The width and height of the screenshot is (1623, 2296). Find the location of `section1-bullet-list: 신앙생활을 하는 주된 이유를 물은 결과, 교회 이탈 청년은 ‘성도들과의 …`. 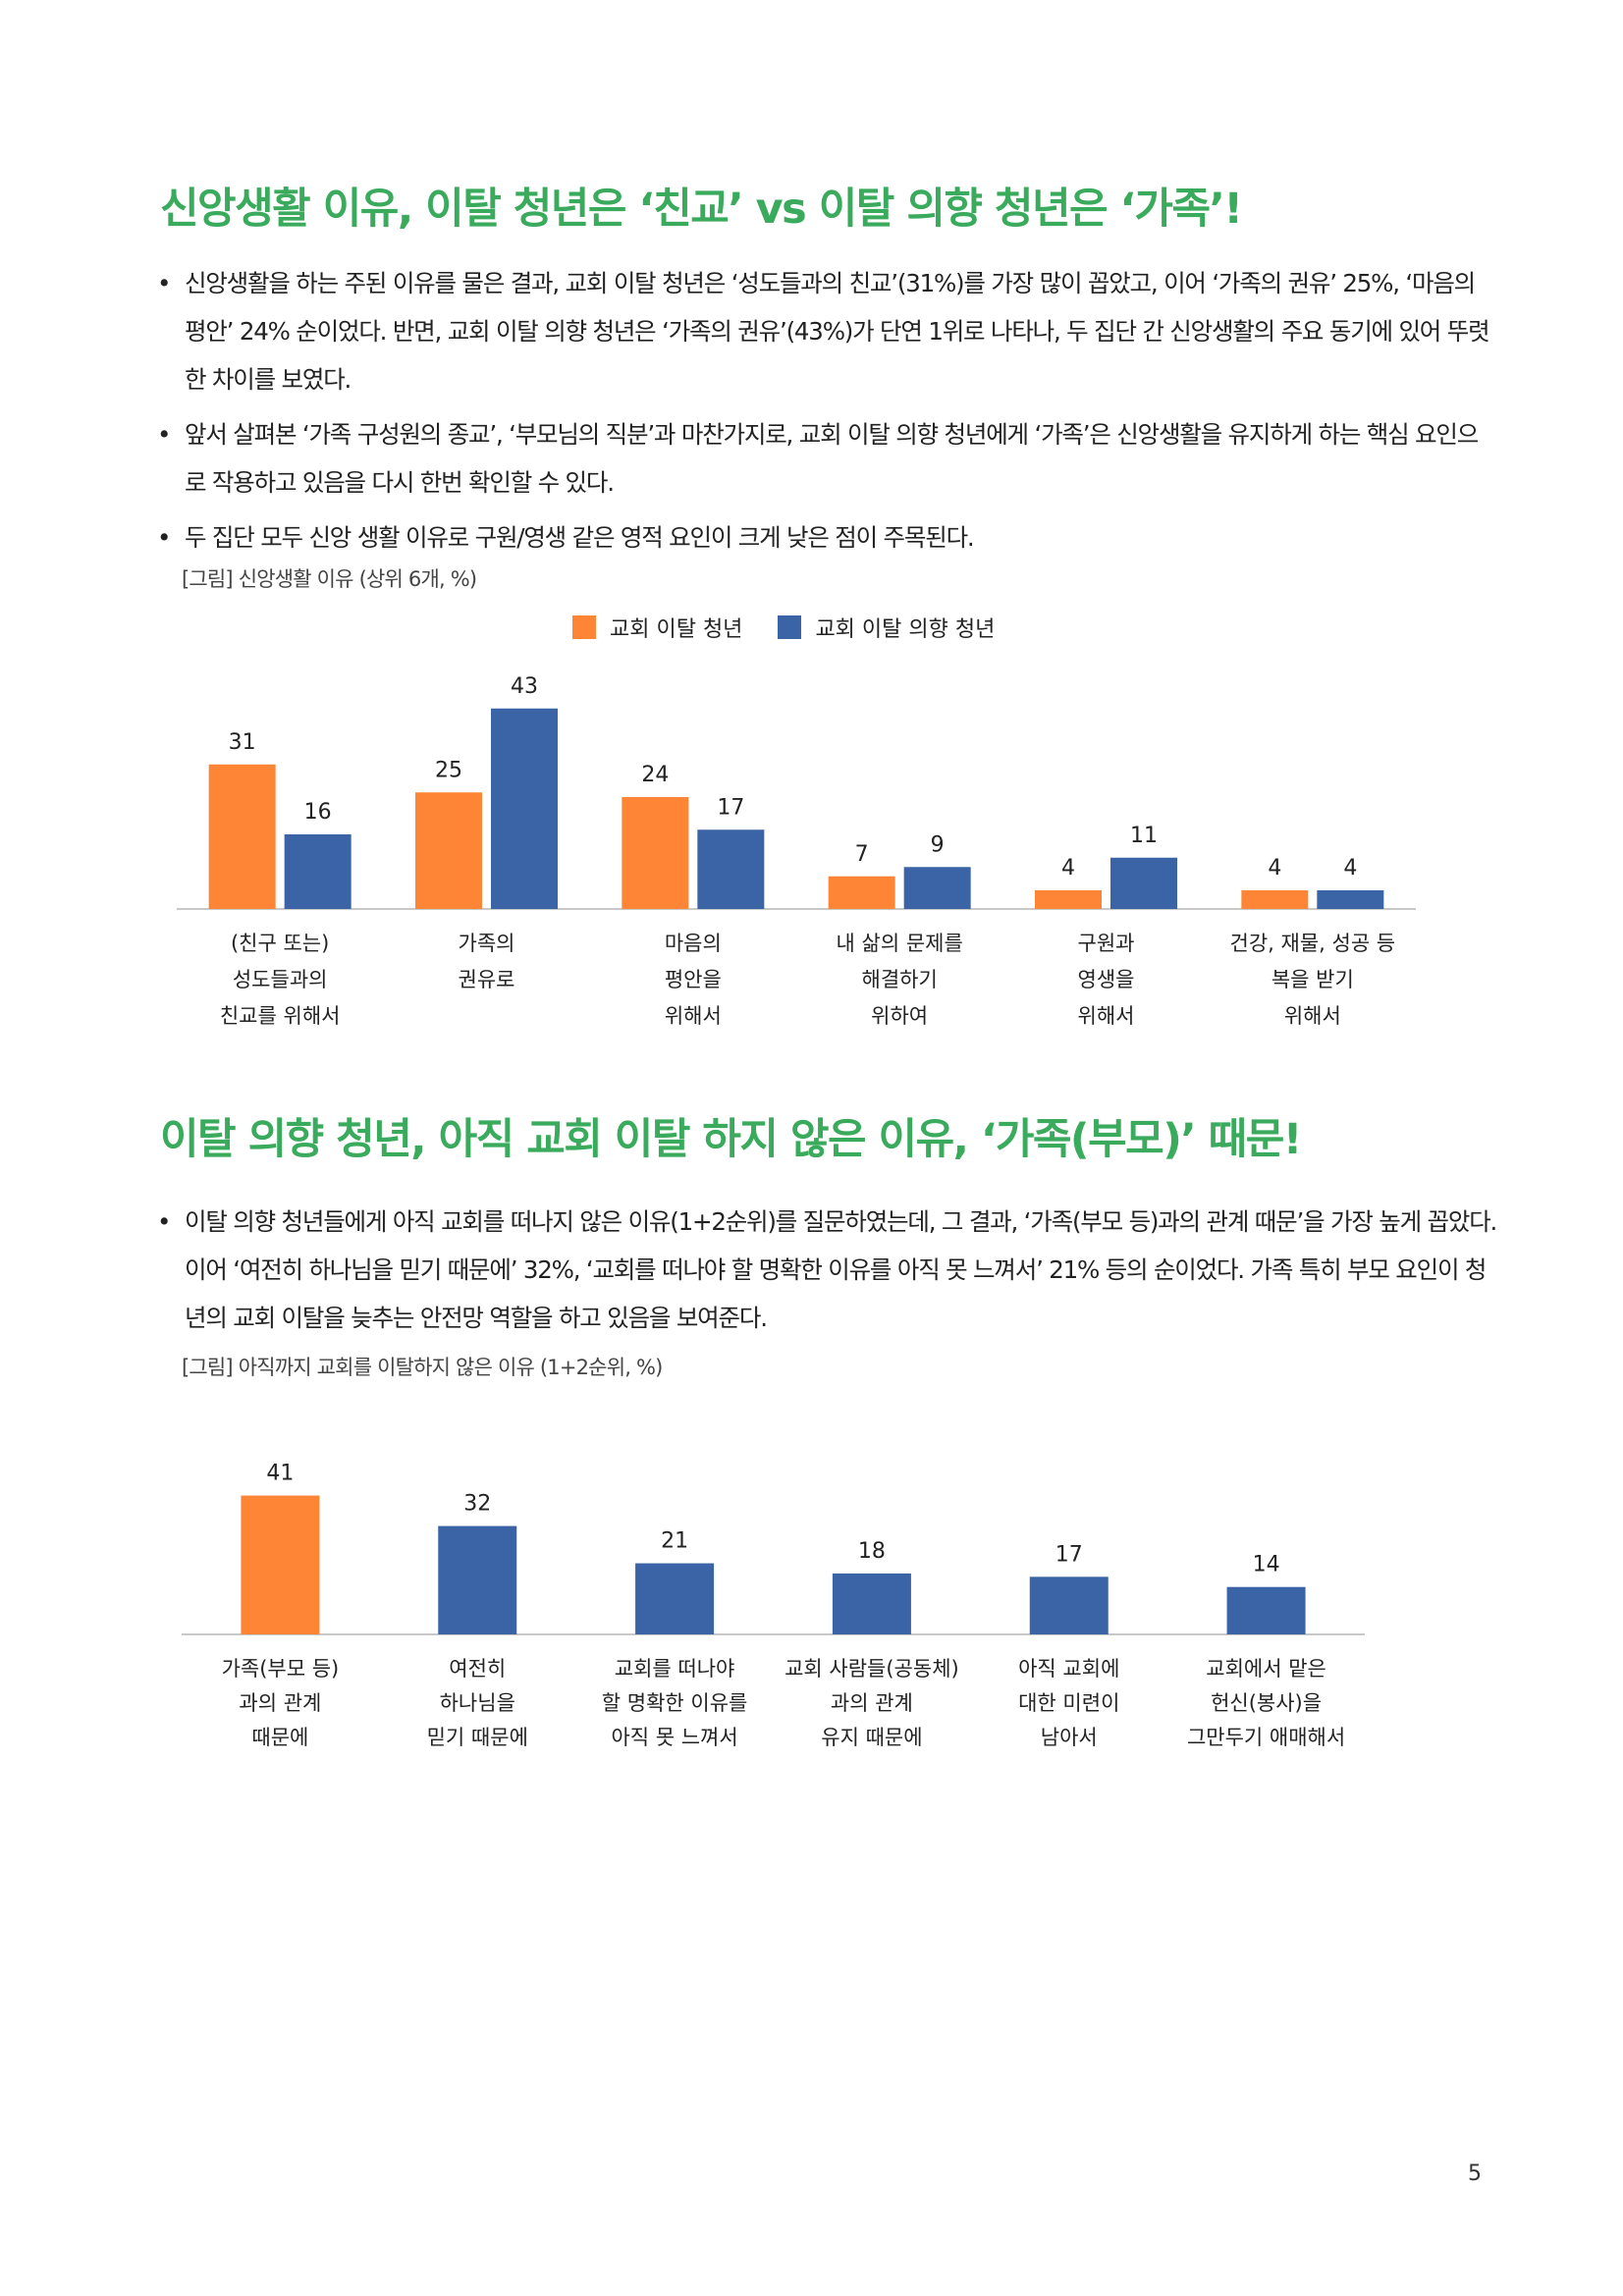

section1-bullet-list: 신앙생활을 하는 주된 이유를 물은 결과, 교회 이탈 청년은 ‘성도들과의 … is located at coordinates (827, 413).